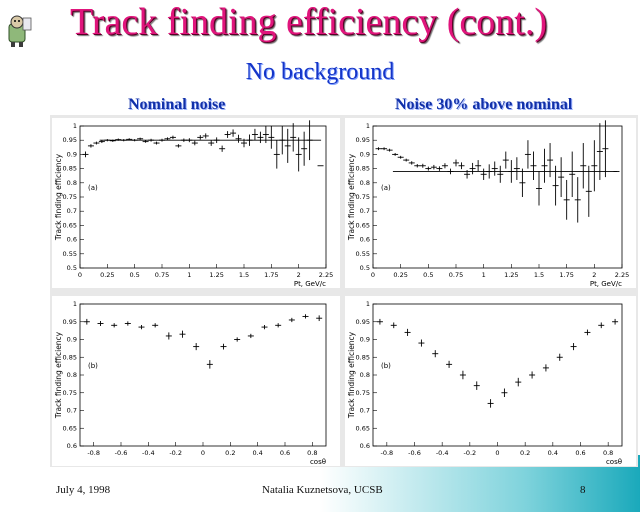  Describe the element at coordinates (308, 22) in the screenshot. I see `slide-title: Track finding efficiency (cont.)` at that location.